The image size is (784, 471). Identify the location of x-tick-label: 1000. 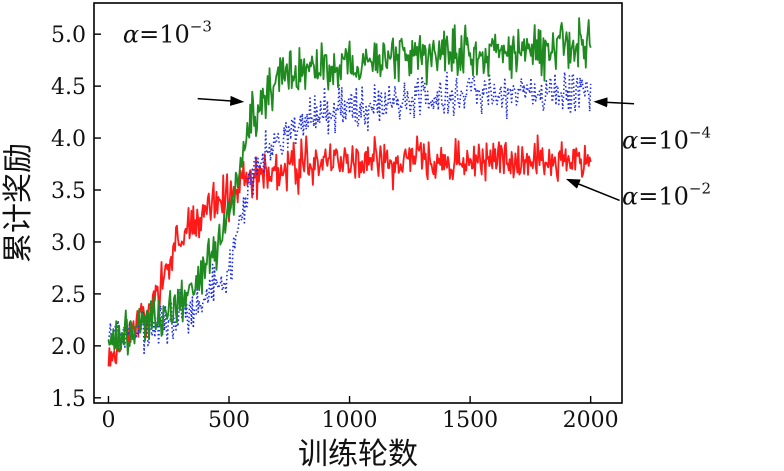
(350, 420).